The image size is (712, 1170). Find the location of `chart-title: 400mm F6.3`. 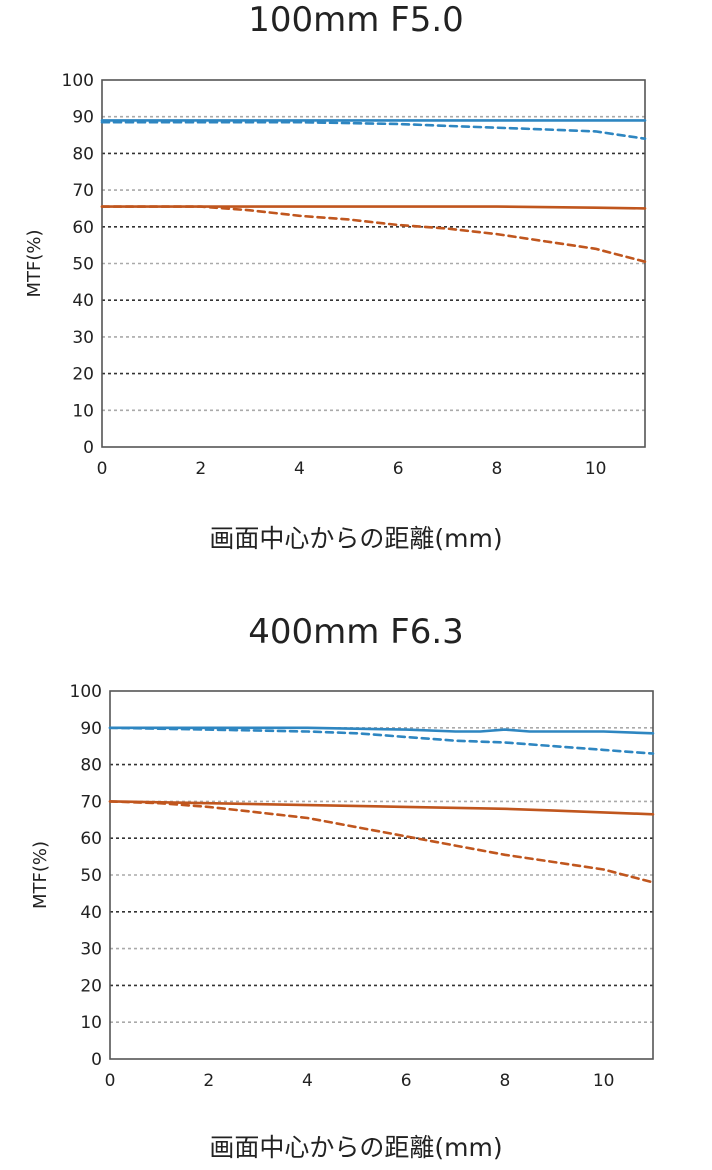

chart-title: 400mm F6.3 is located at coordinates (356, 632).